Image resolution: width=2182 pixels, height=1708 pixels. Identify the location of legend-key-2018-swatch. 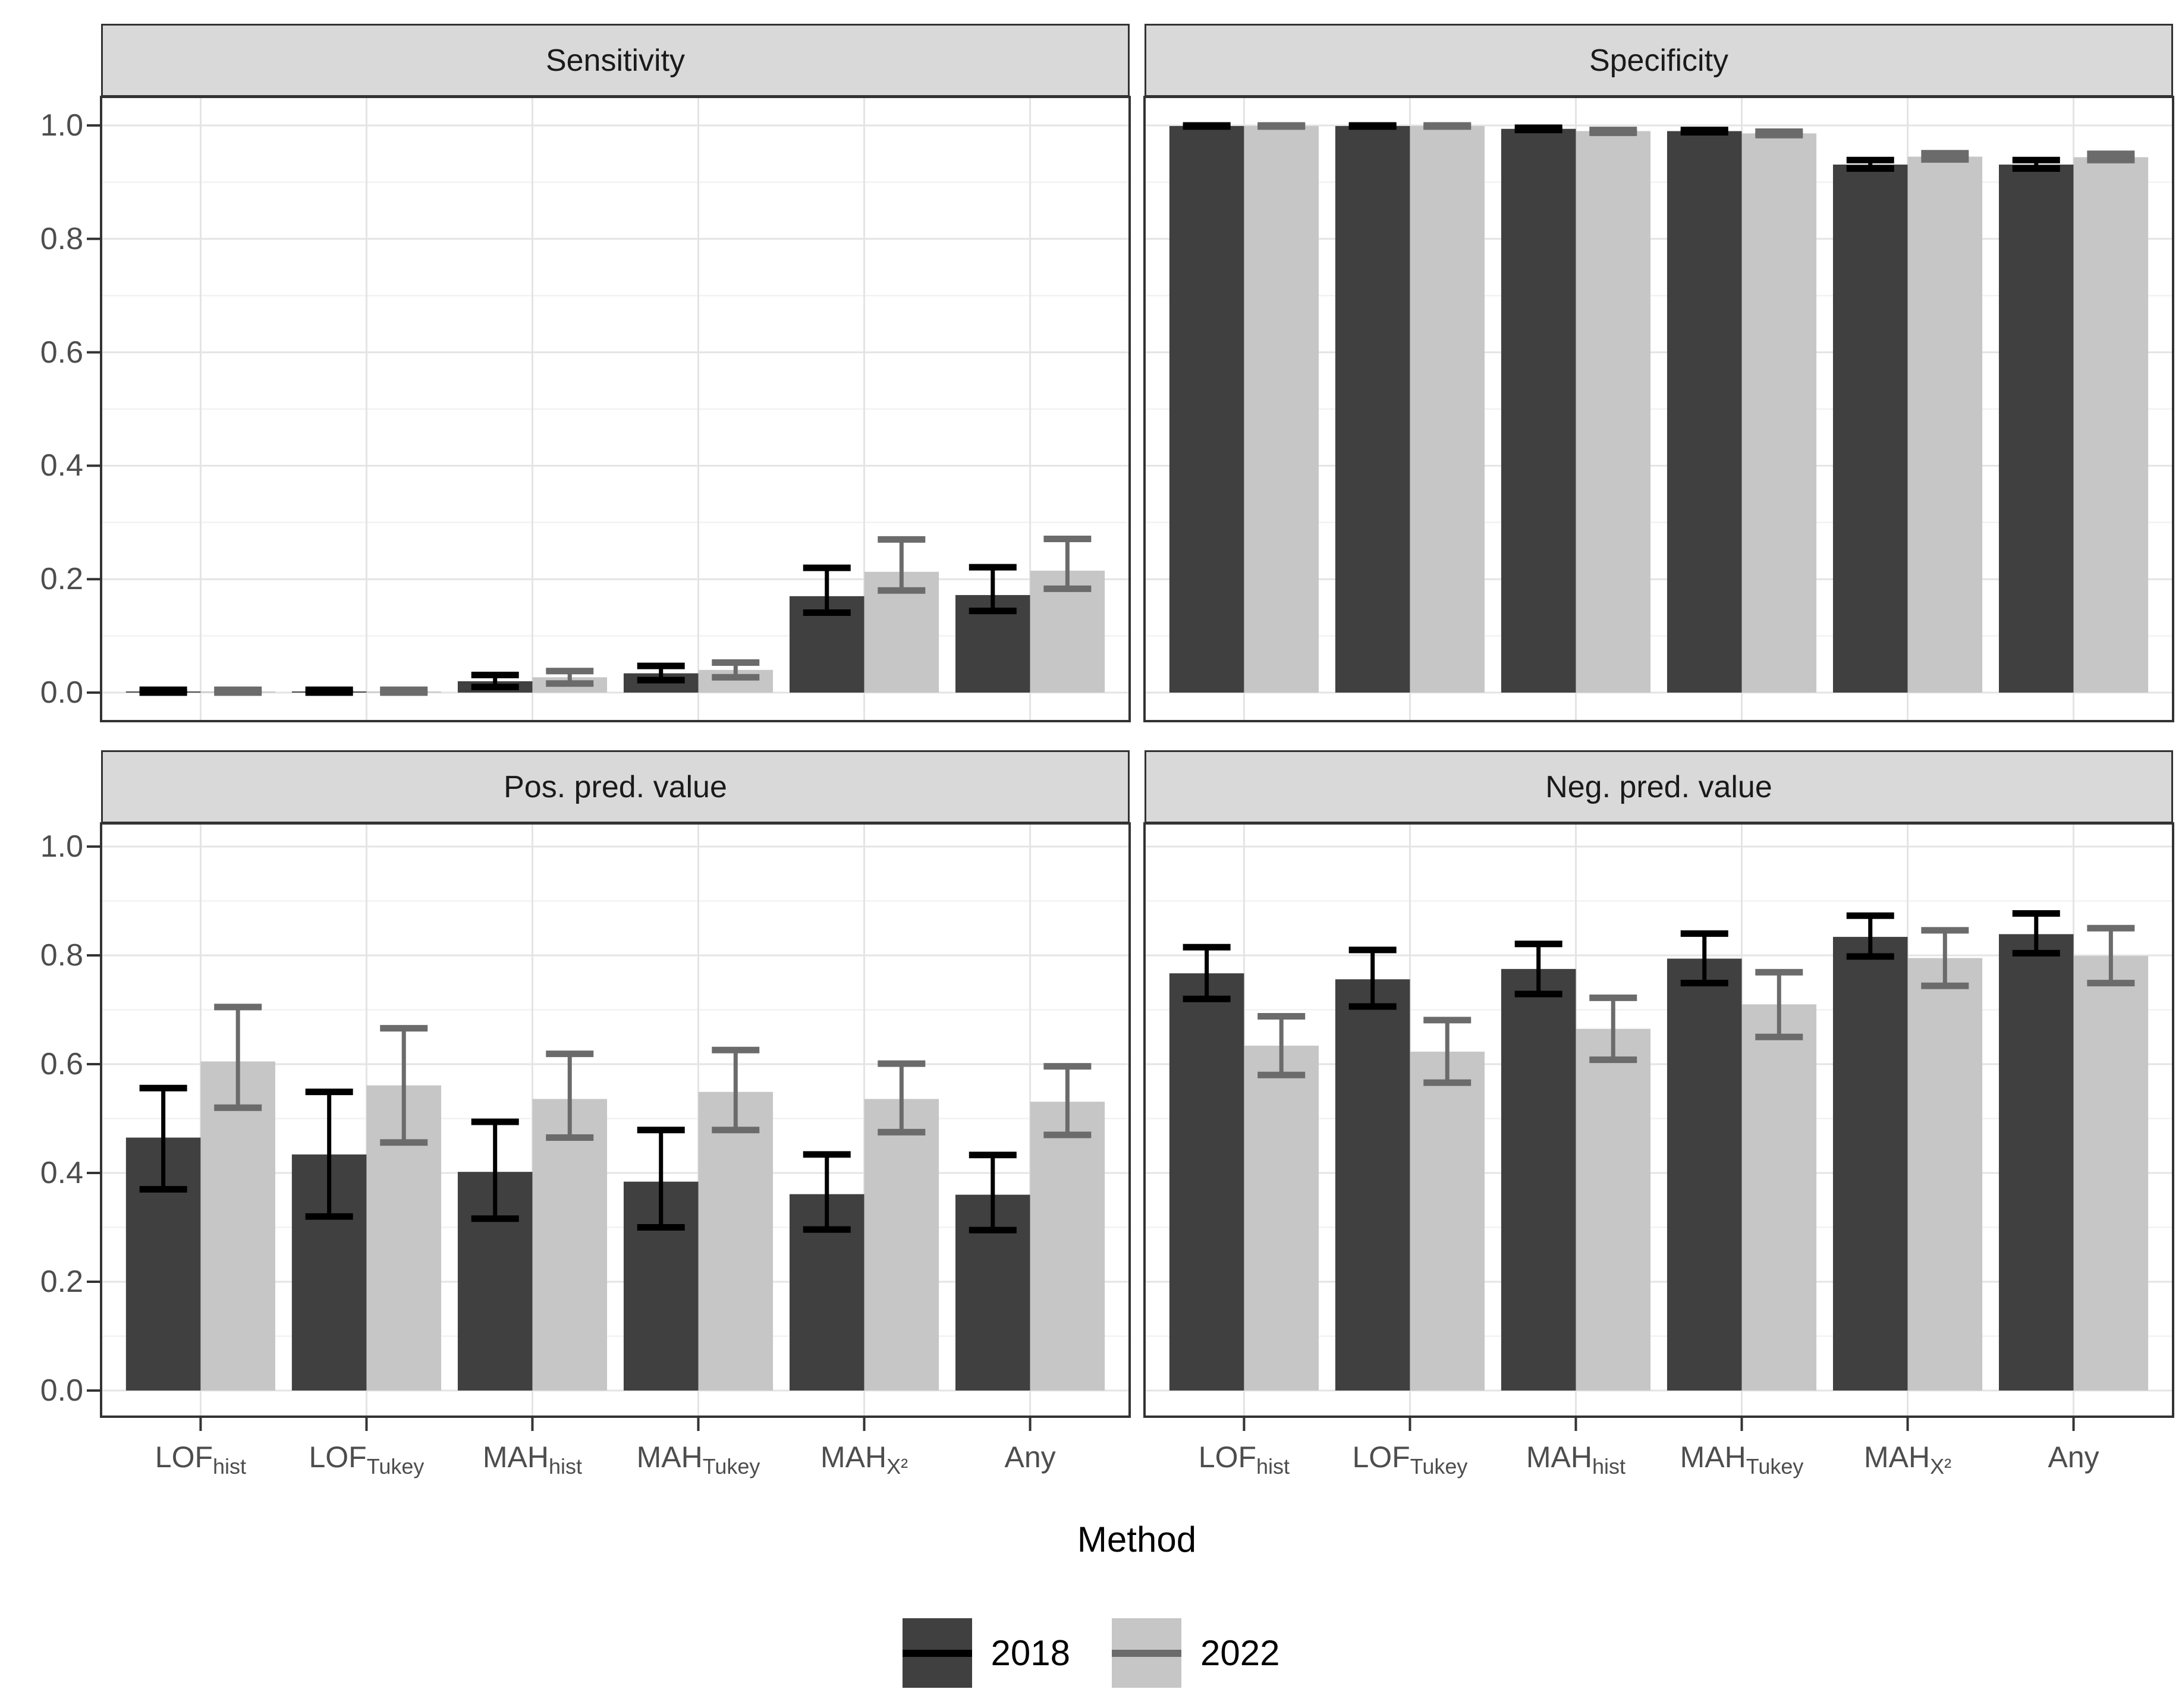
(937, 1653).